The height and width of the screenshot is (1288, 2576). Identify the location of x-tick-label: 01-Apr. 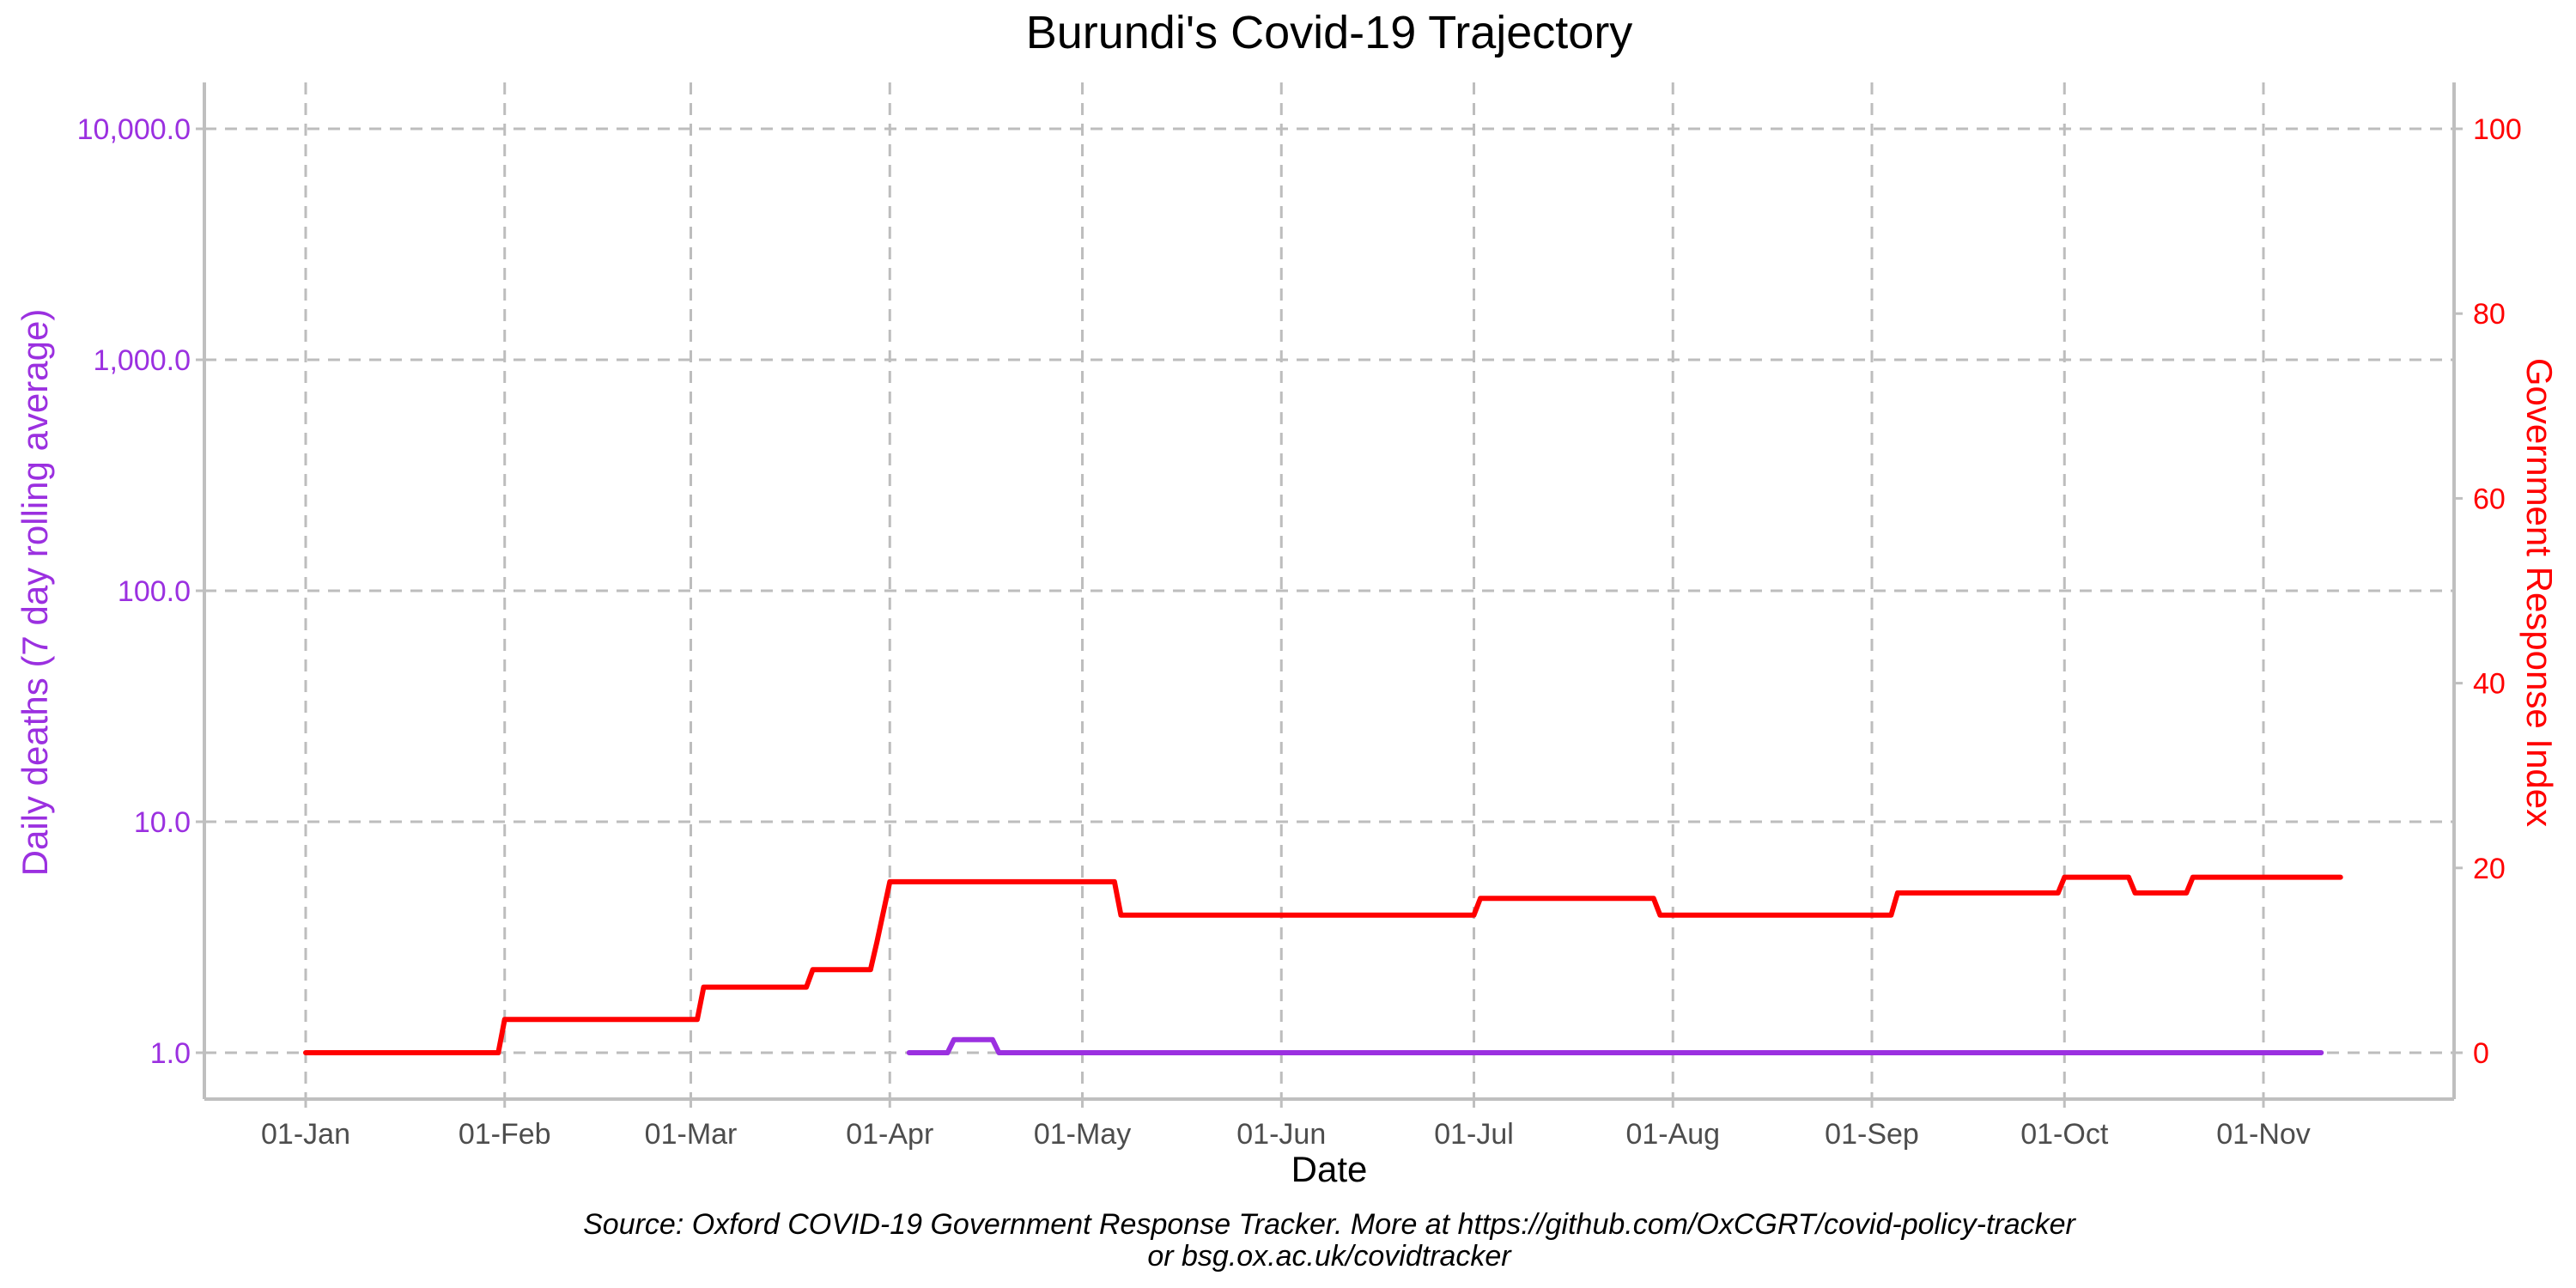
(889, 1134).